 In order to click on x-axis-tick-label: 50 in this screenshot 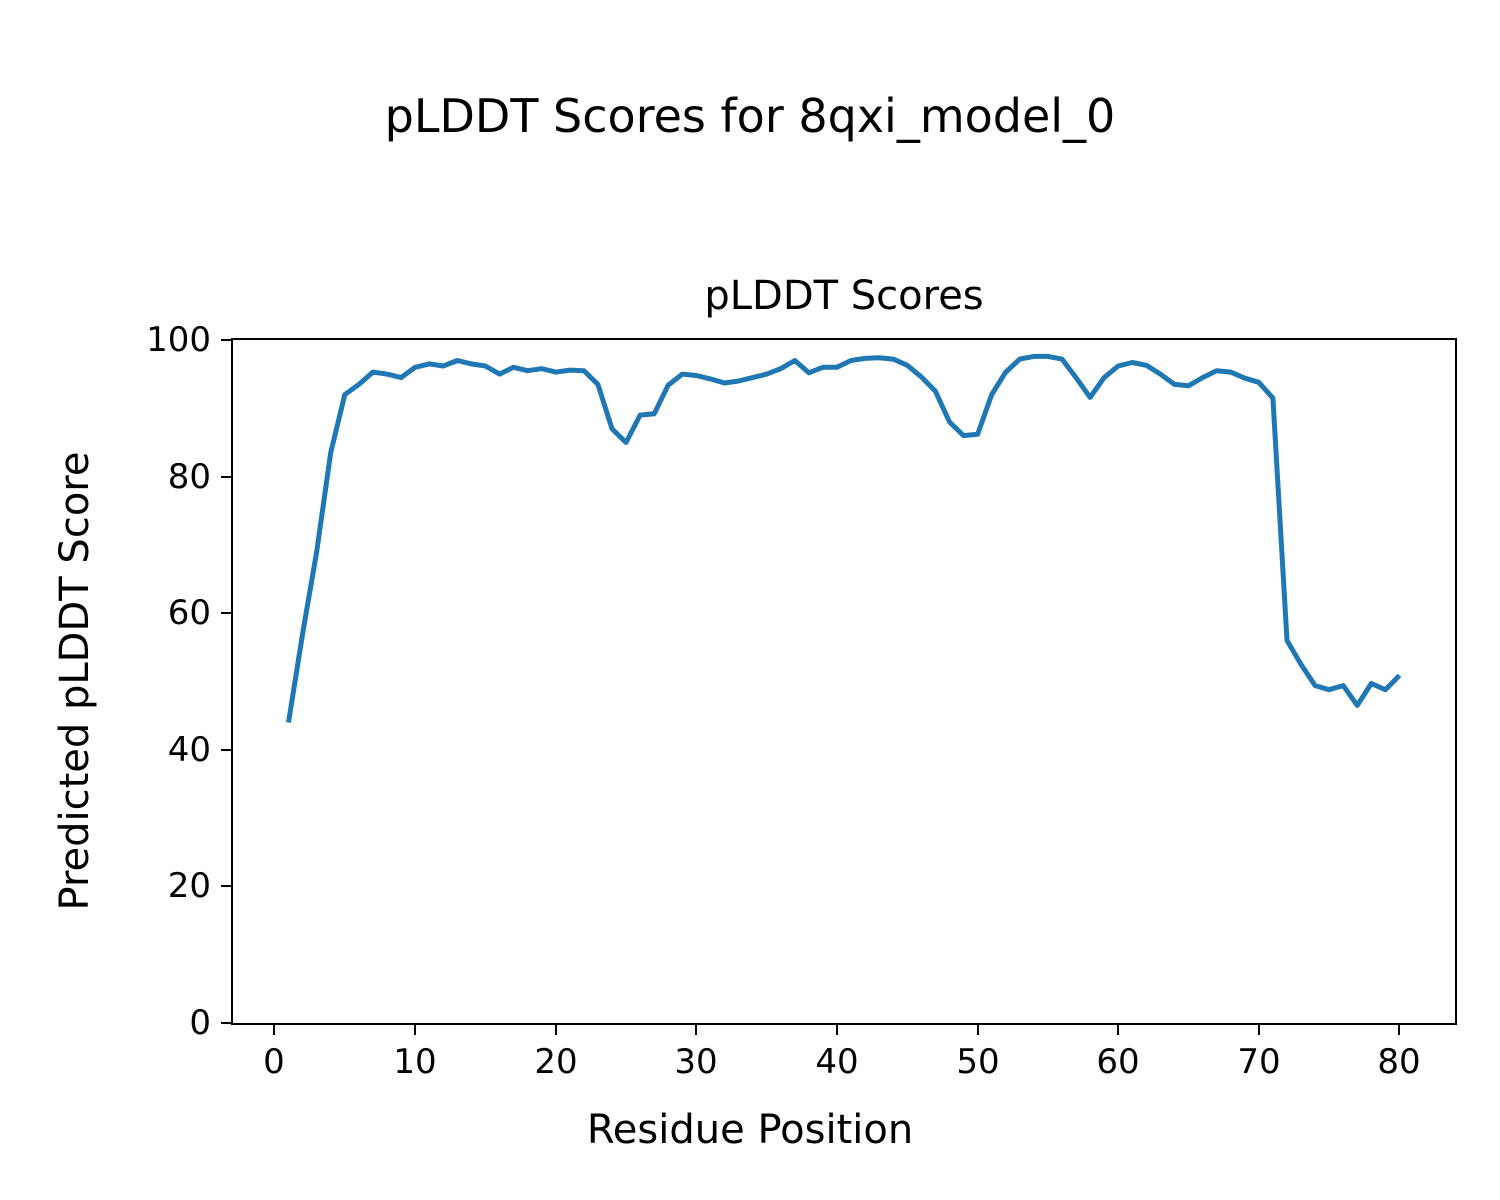, I will do `click(978, 1062)`.